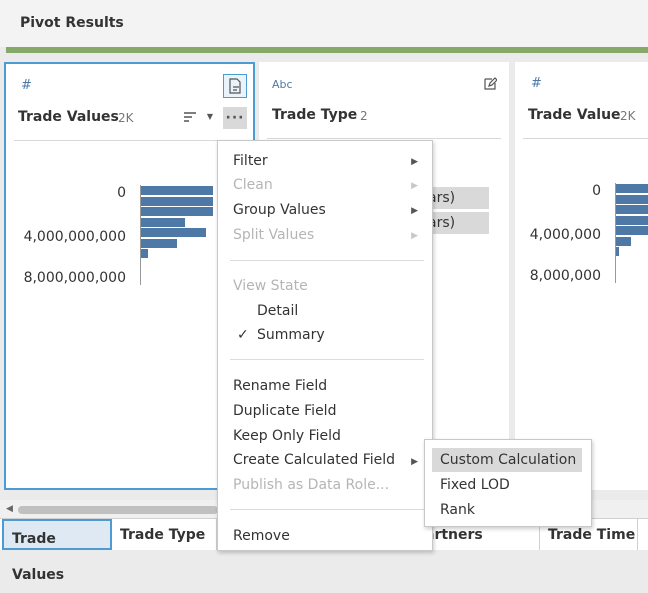 Image resolution: width=648 pixels, height=593 pixels. I want to click on menu-item-summary: Summary, so click(291, 335).